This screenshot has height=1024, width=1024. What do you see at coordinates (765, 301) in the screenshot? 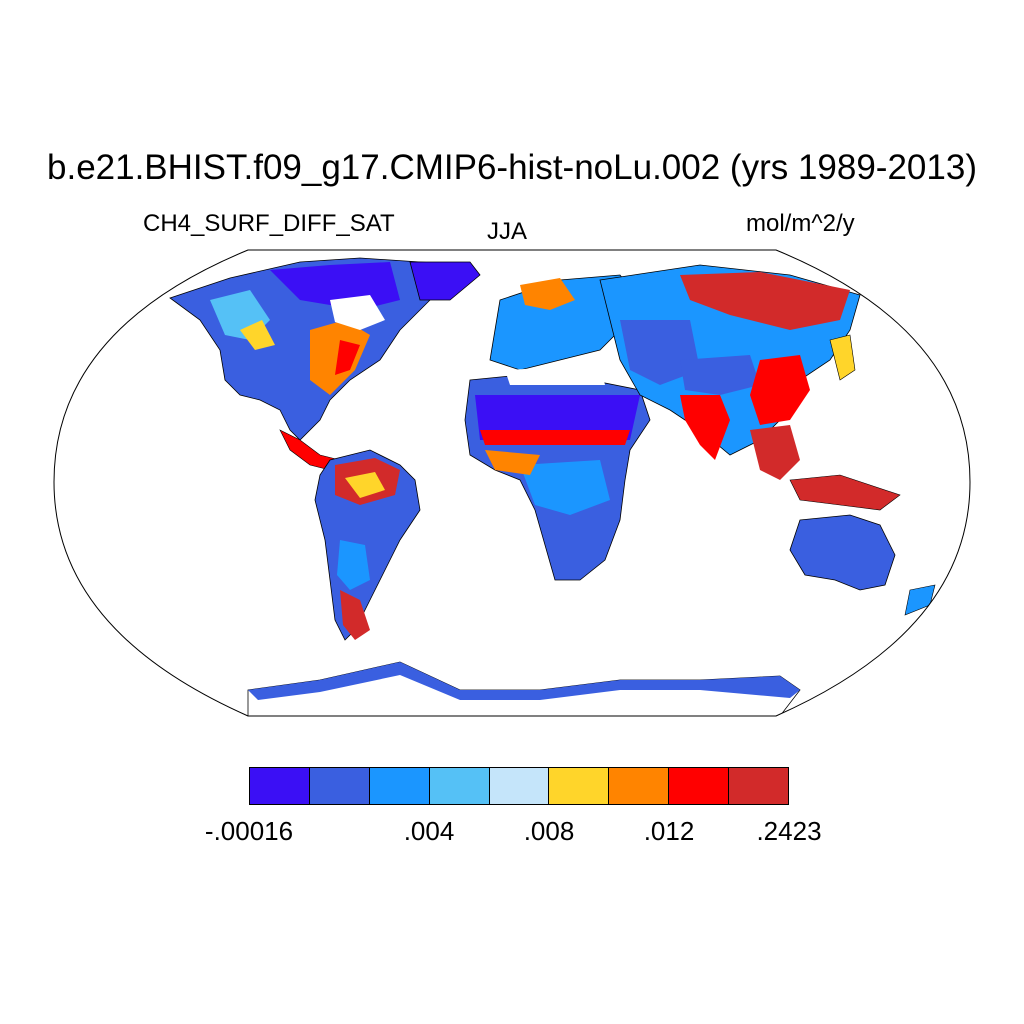
I see `land-siberia` at bounding box center [765, 301].